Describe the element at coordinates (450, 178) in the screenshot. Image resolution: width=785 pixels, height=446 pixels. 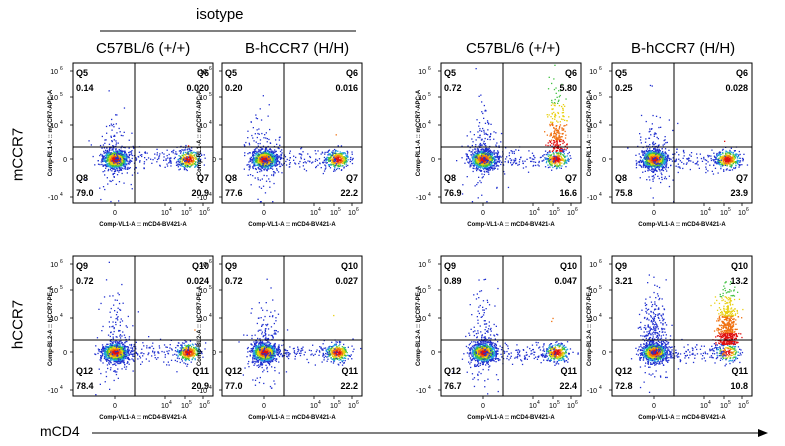
I see `quadrant-label: Q8` at that location.